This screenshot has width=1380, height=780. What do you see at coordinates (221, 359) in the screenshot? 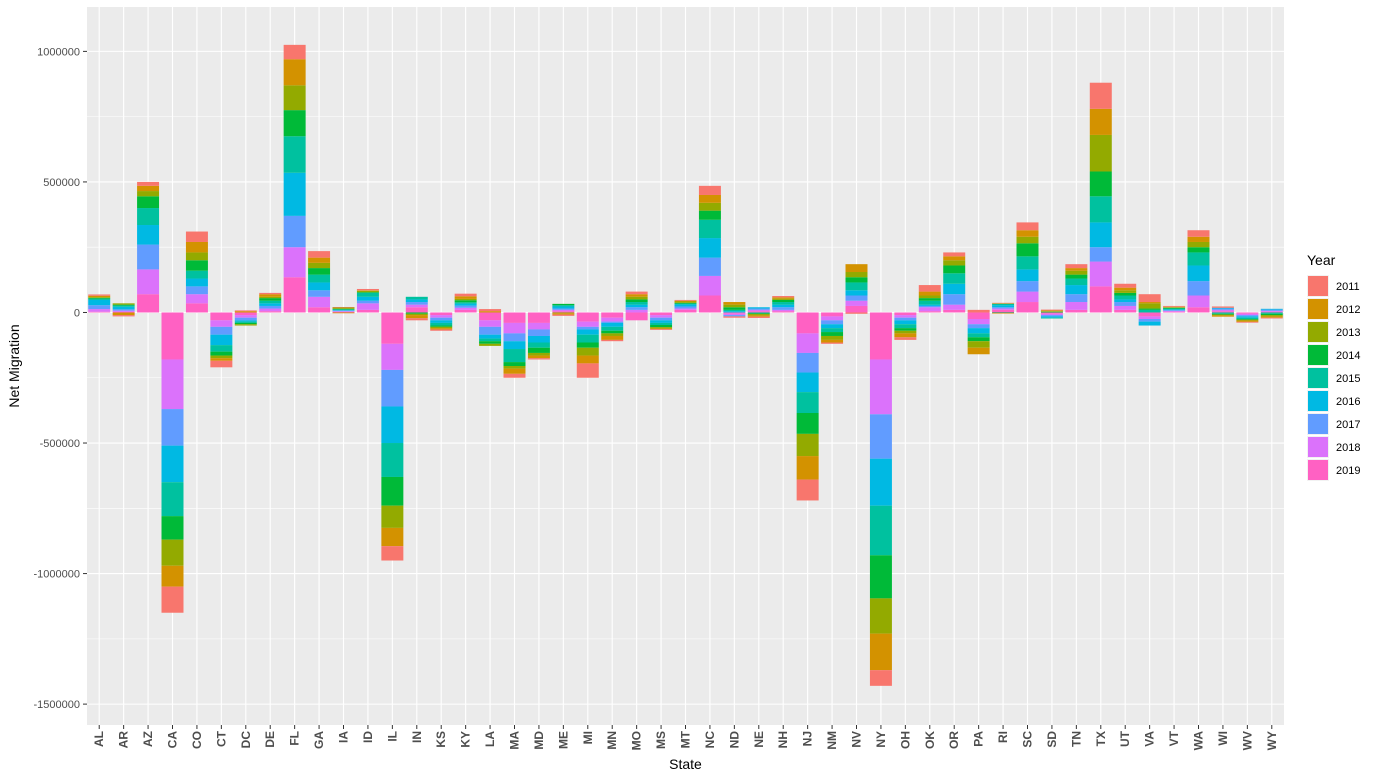
I see `bar-segment-CT-2012` at bounding box center [221, 359].